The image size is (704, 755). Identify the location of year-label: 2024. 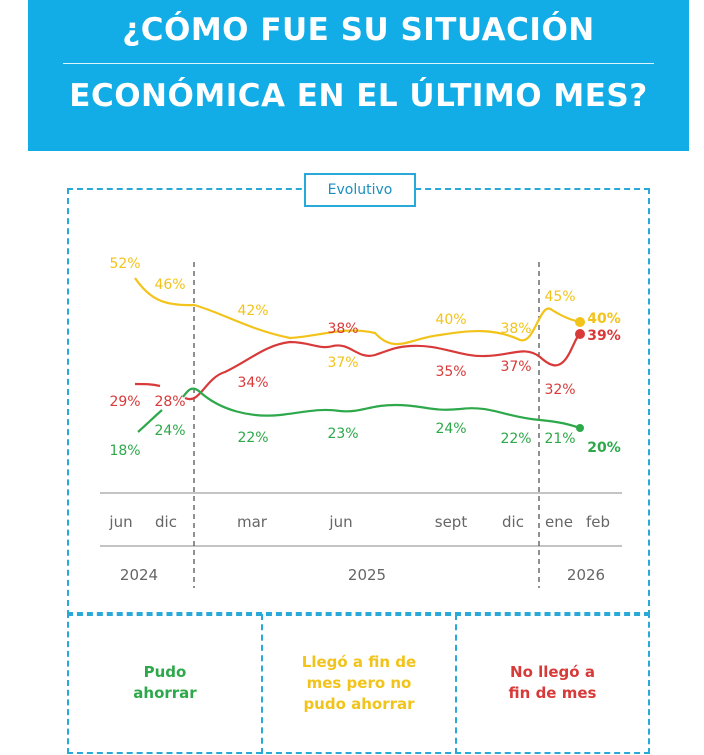
(139, 575).